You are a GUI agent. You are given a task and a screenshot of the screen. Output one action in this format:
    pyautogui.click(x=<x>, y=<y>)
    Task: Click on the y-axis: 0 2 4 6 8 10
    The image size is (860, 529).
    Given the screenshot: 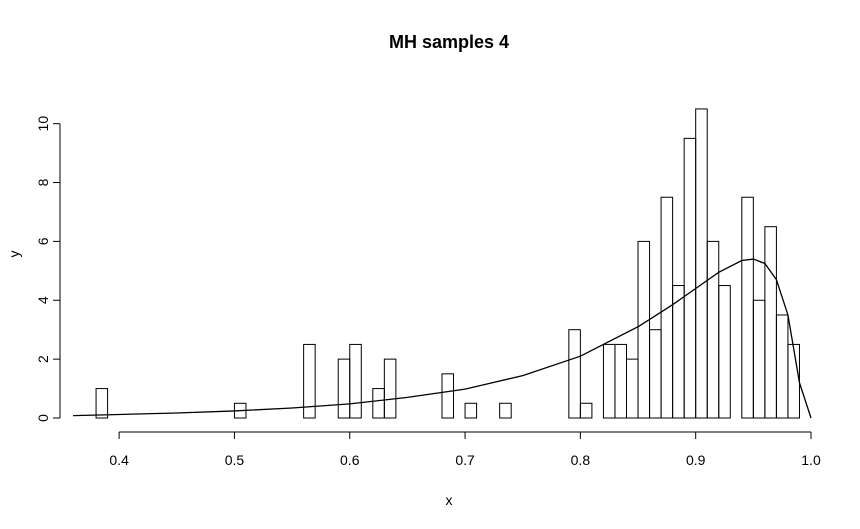 What is the action you would take?
    pyautogui.click(x=48, y=269)
    